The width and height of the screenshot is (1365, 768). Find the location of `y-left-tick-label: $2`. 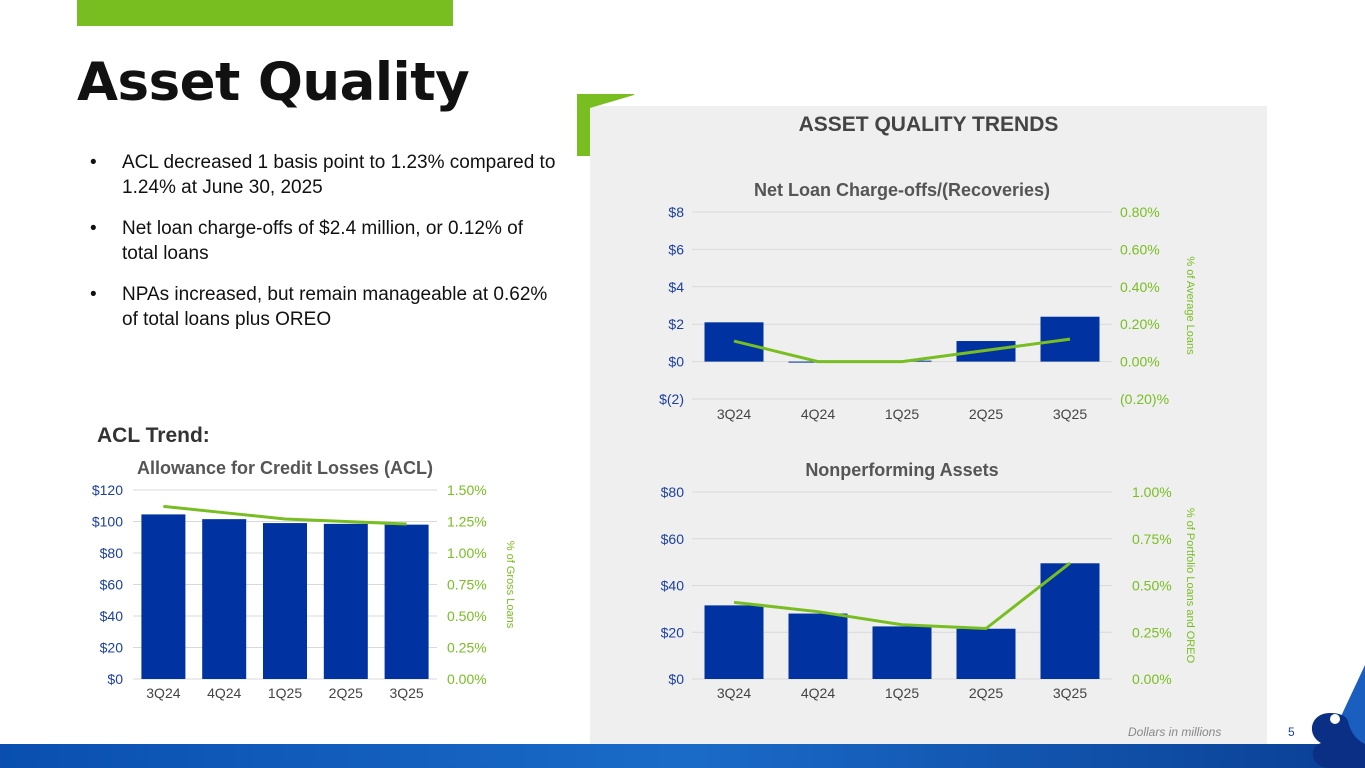

y-left-tick-label: $2 is located at coordinates (676, 324).